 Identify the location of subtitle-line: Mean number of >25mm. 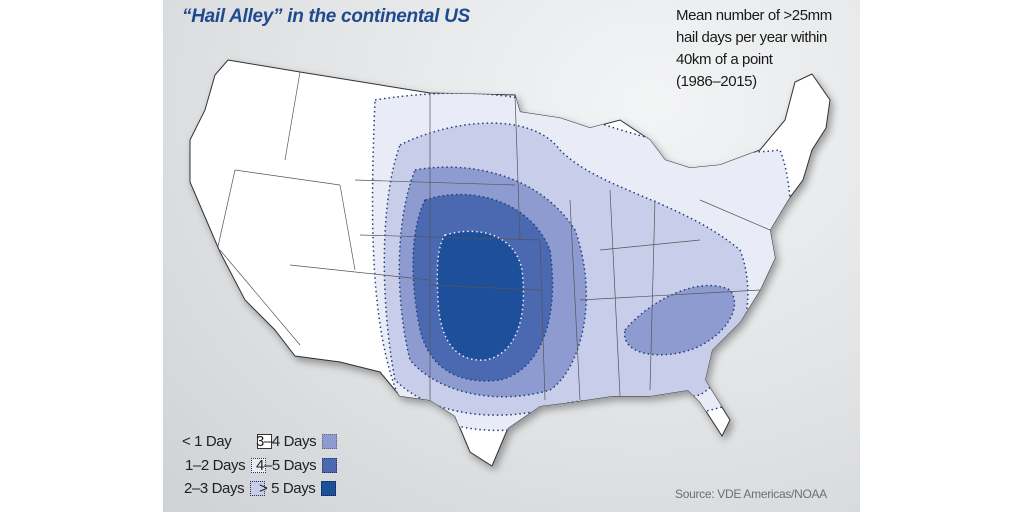
(754, 15).